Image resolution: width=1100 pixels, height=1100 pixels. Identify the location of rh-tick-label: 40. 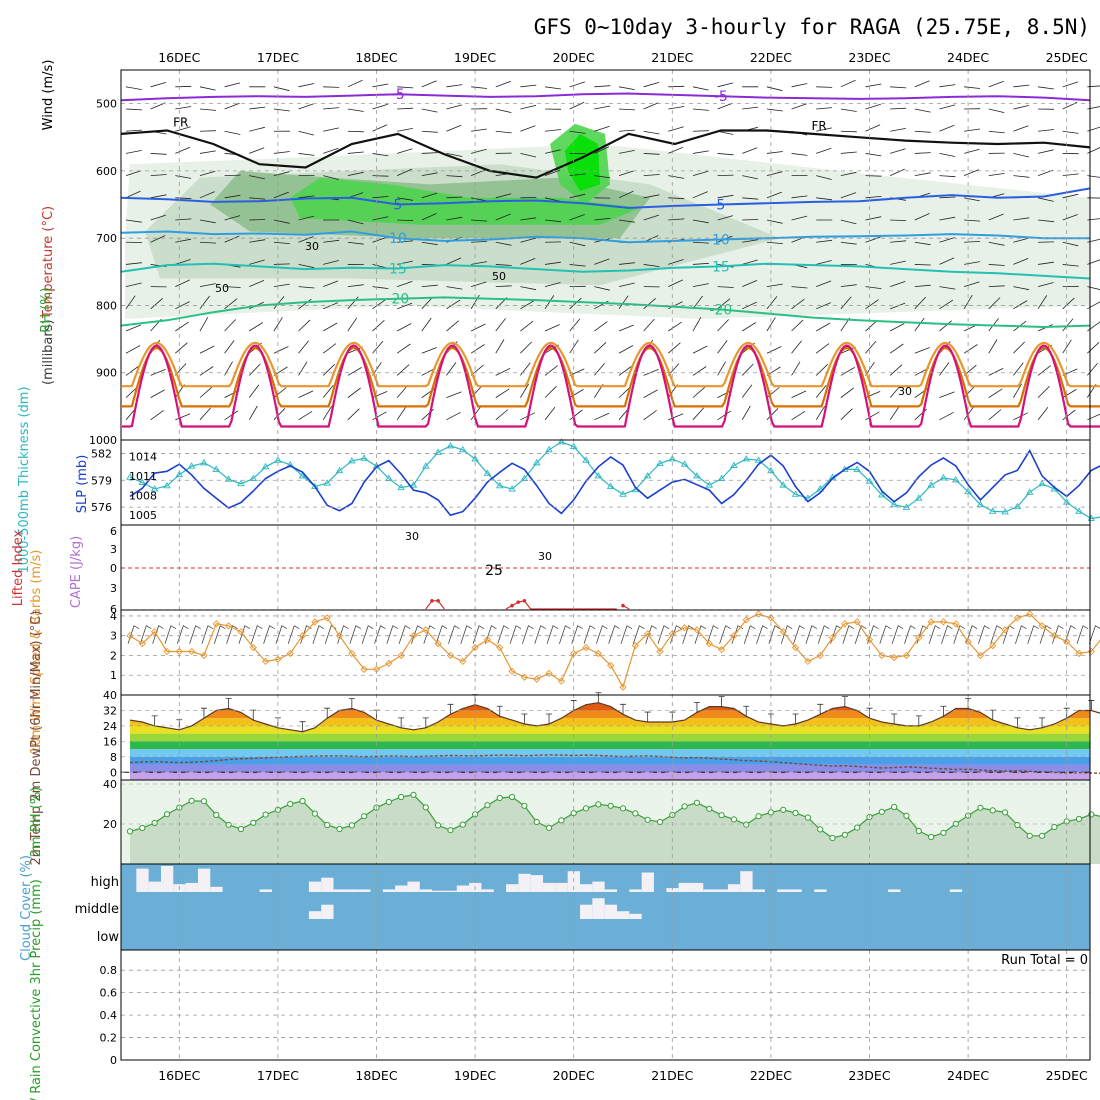
(110, 784).